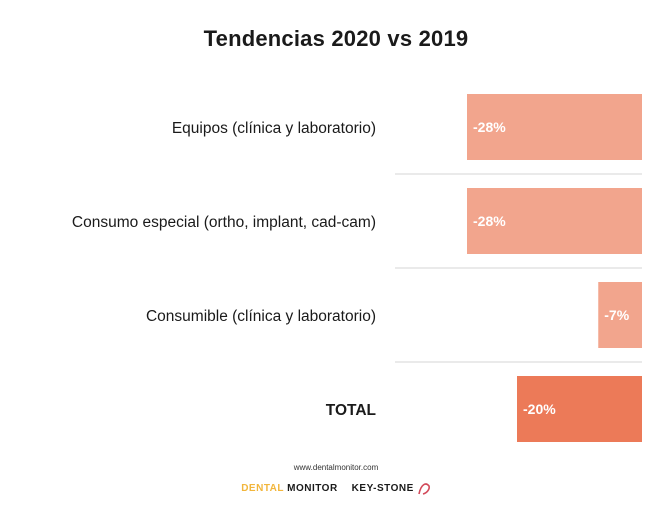 The image size is (672, 532). I want to click on category-label: TOTAL, so click(351, 410).